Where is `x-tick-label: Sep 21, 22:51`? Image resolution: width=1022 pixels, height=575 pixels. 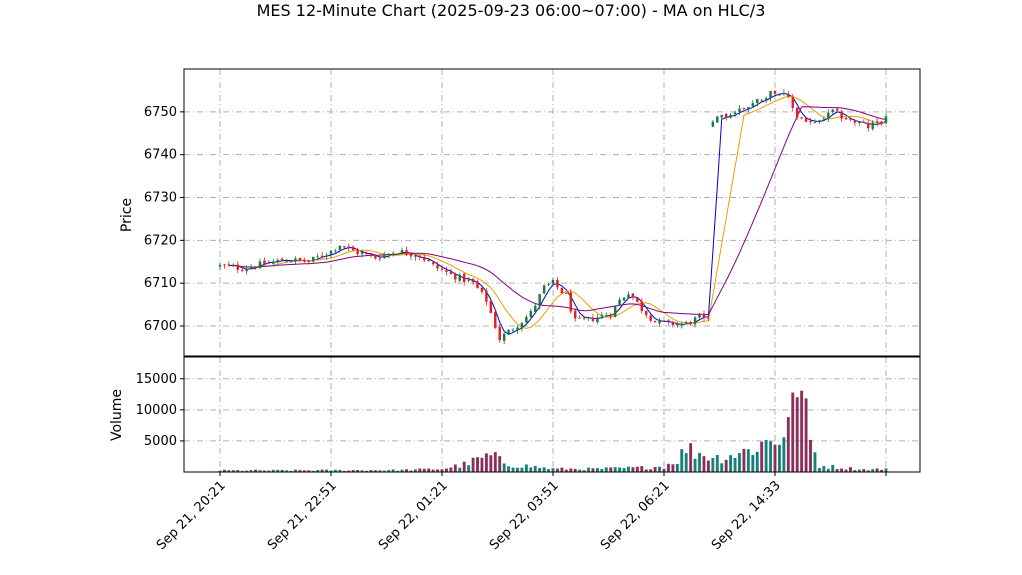 x-tick-label: Sep 21, 22:51 is located at coordinates (302, 515).